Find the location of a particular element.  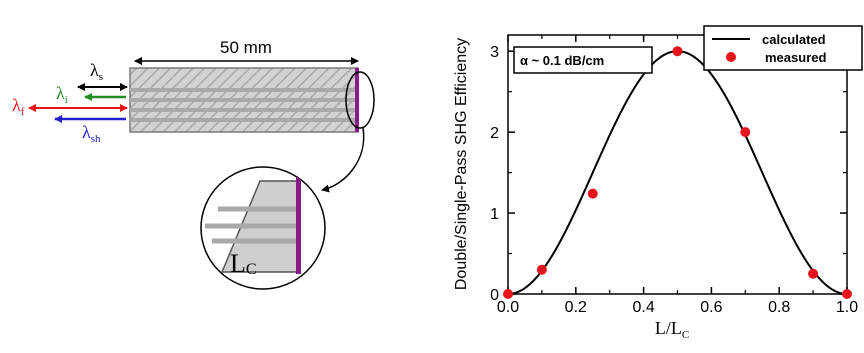

annotation-box is located at coordinates (583, 60).